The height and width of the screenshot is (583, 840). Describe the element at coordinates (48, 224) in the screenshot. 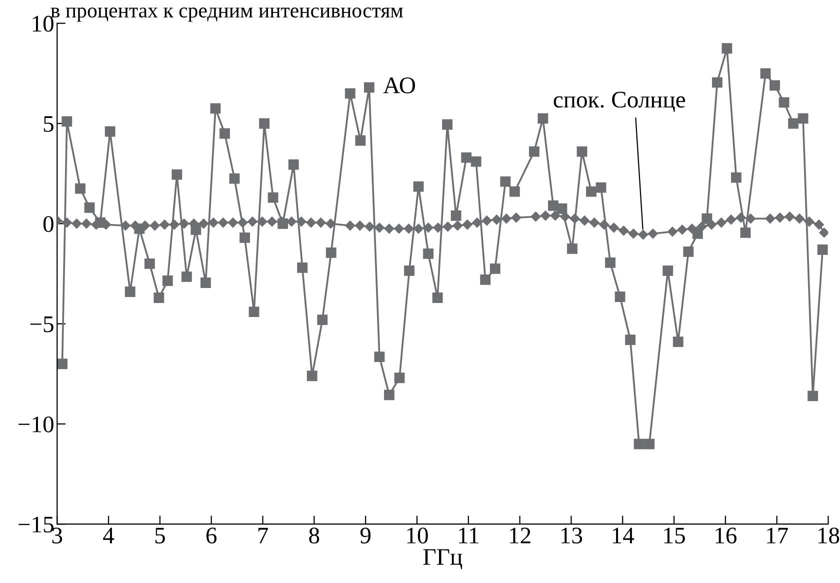

I see `y-tick-label: 0` at that location.